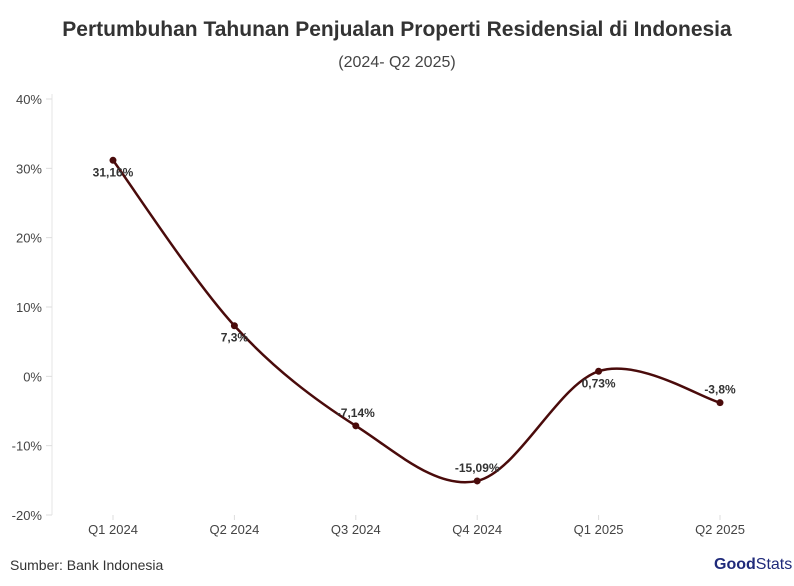 The image size is (794, 586). I want to click on x-tick-label: Q3 2024, so click(356, 529).